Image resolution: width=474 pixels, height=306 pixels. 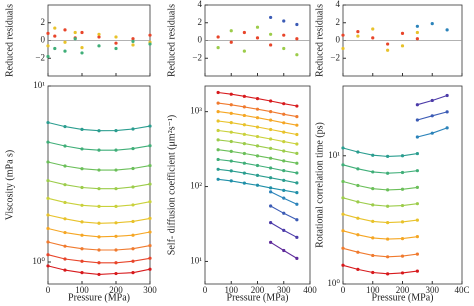 What do you see at coordinates (99, 297) in the screenshot?
I see `x-axis-label: Pressure (MPa)` at bounding box center [99, 297].